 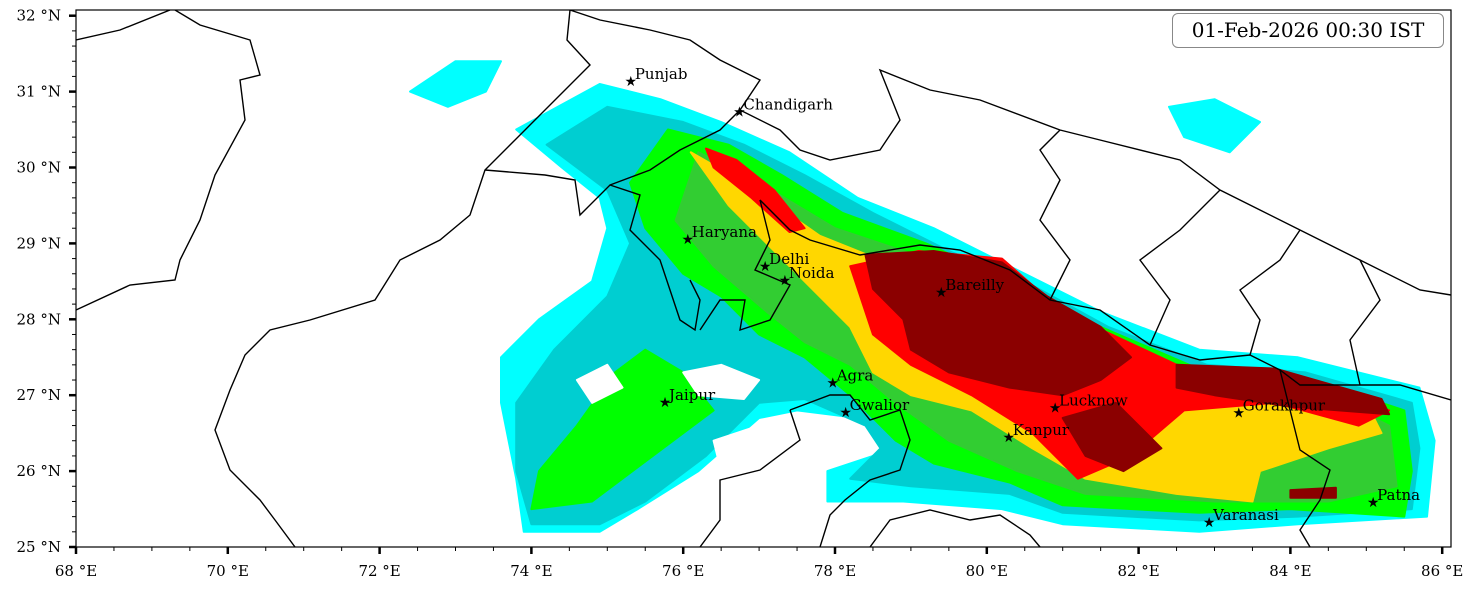 I want to click on state-border-rajasthan-mp, so click(x=750, y=478).